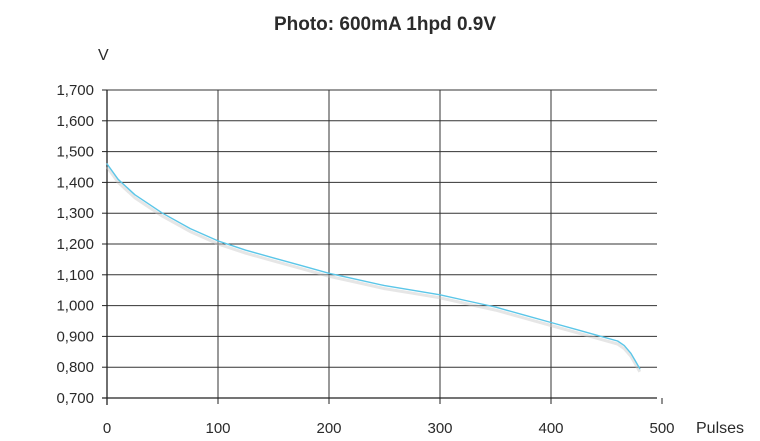  What do you see at coordinates (328, 428) in the screenshot?
I see `x-tick-label: 200` at bounding box center [328, 428].